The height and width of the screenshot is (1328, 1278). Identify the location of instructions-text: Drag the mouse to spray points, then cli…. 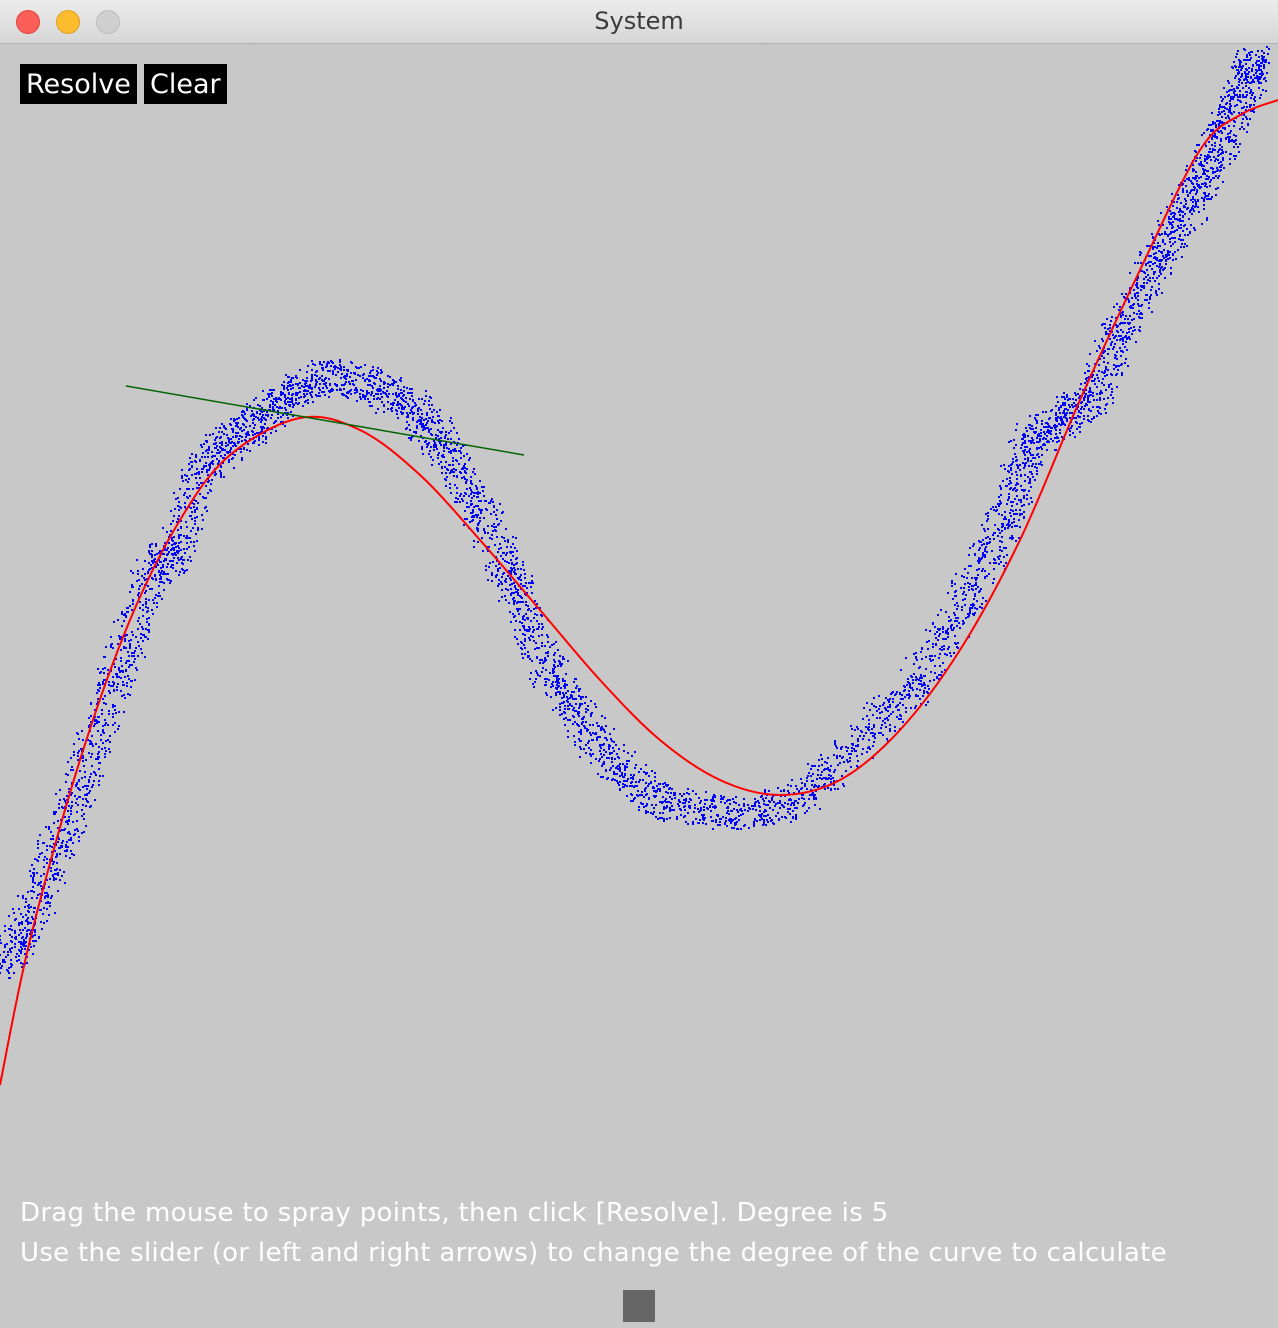
(454, 1213).